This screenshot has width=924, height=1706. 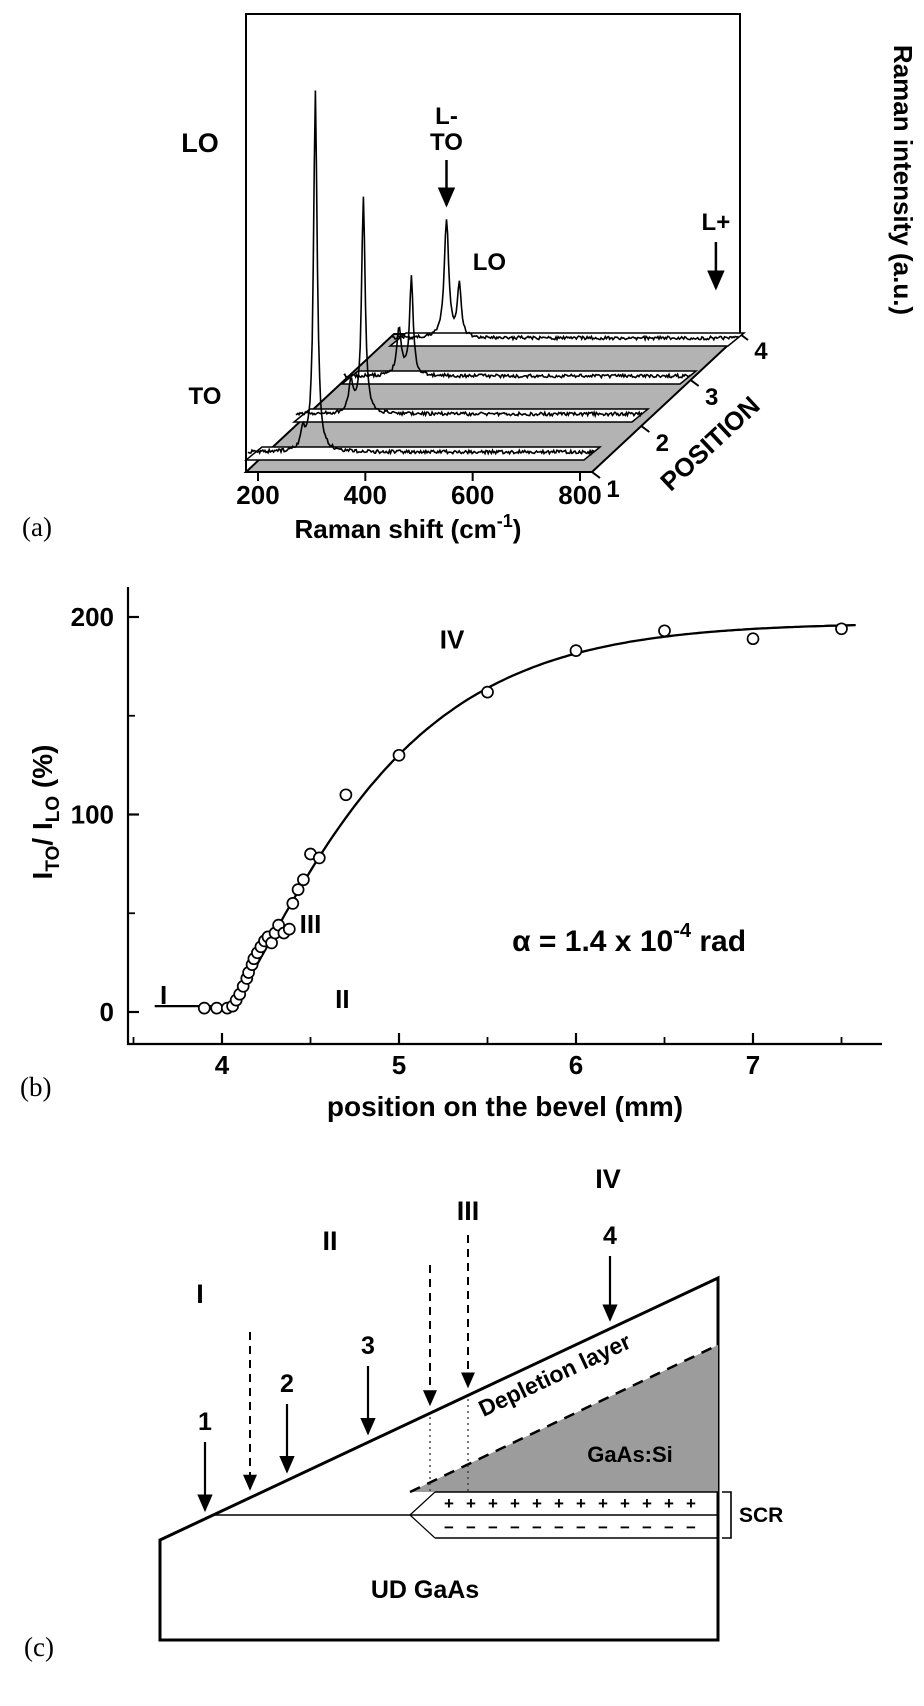 I want to click on position-tick-label: 1, so click(x=612, y=489).